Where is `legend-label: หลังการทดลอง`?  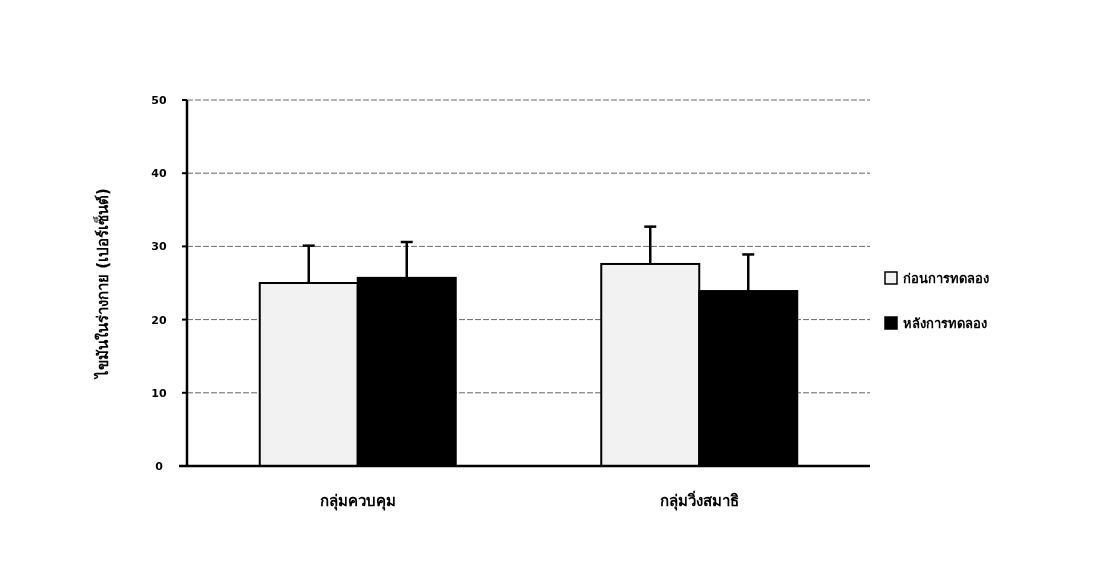
legend-label: หลังการทดลอง is located at coordinates (945, 323).